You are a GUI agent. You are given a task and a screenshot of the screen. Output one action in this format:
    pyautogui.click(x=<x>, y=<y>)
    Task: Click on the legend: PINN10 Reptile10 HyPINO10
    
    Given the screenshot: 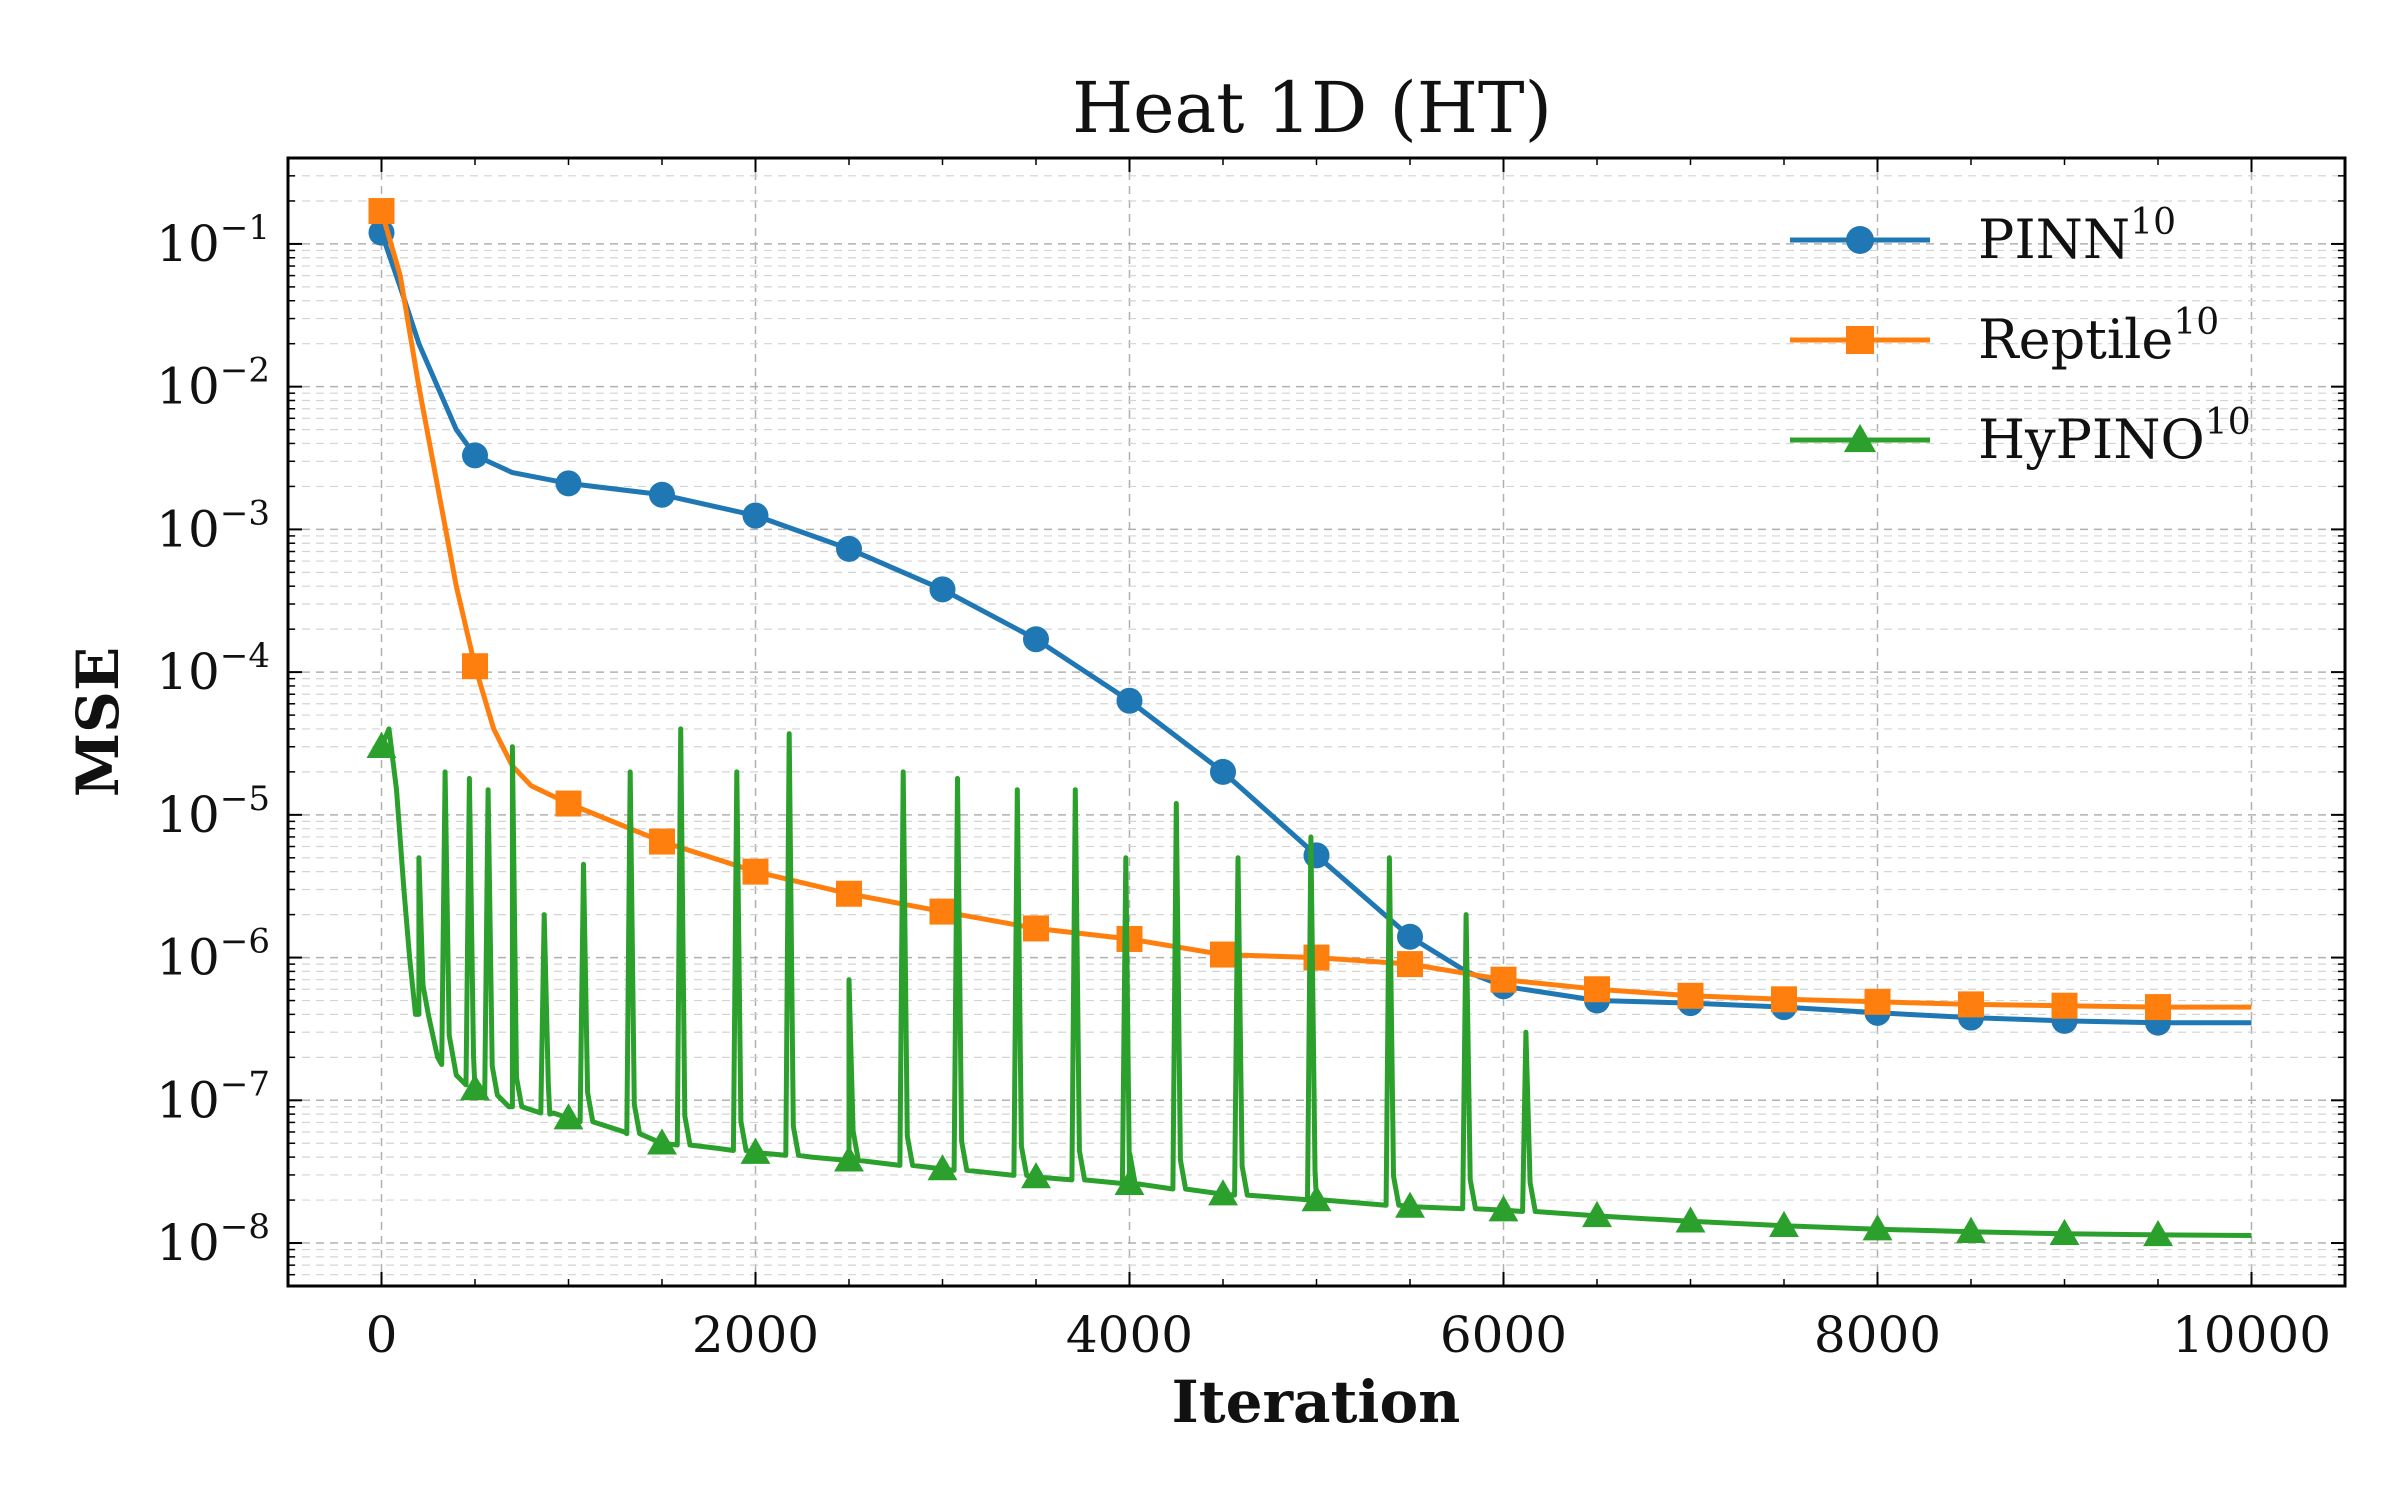 What is the action you would take?
    pyautogui.click(x=2020, y=336)
    